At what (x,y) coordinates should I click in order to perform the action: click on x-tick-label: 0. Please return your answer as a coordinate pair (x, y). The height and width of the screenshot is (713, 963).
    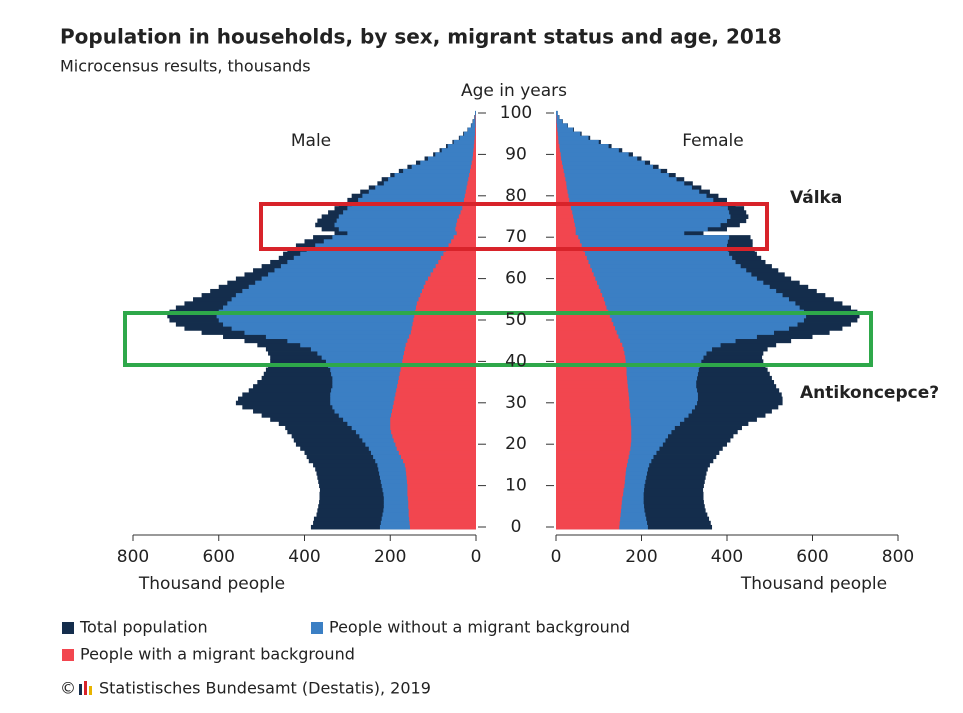
    Looking at the image, I should click on (556, 557).